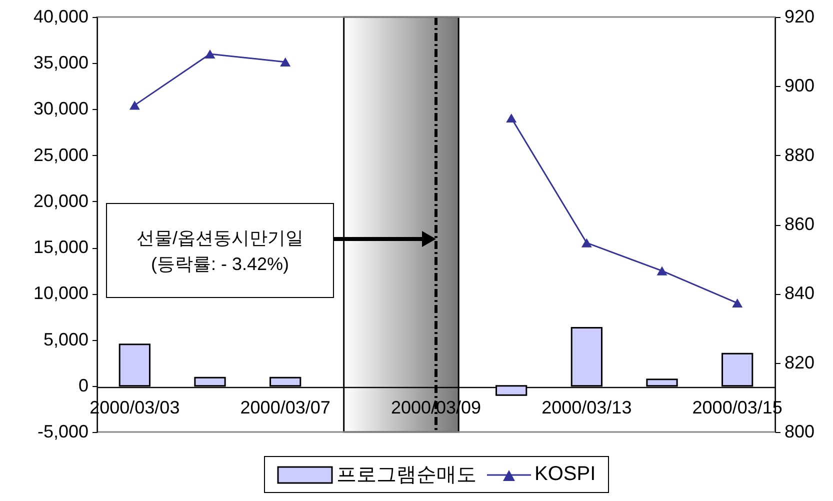 The height and width of the screenshot is (501, 833). Describe the element at coordinates (799, 362) in the screenshot. I see `y2-tick-label: 820` at that location.